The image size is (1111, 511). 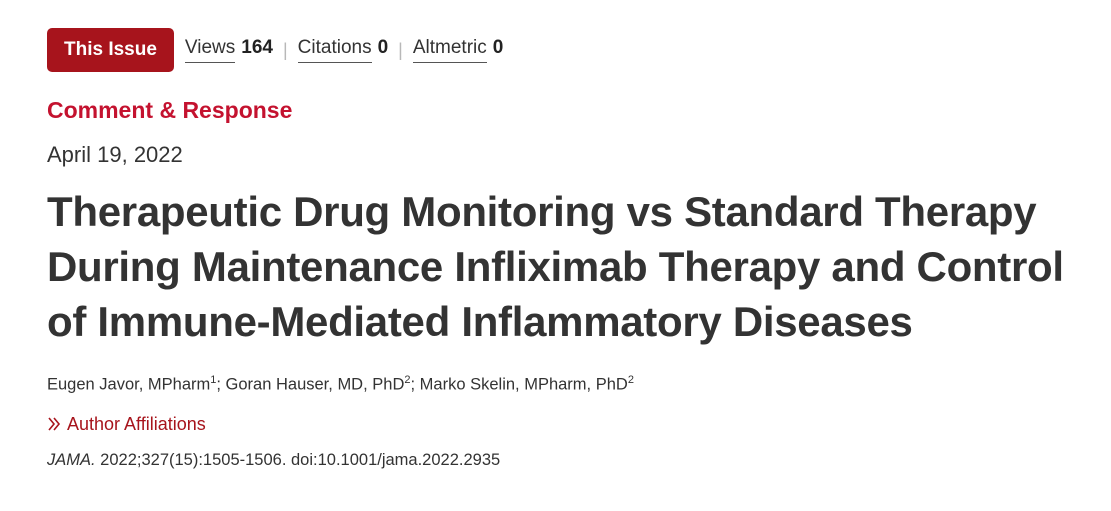 What do you see at coordinates (480, 321) in the screenshot?
I see `article-title-line: of Immune-Mediated Inflammatory Diseases` at bounding box center [480, 321].